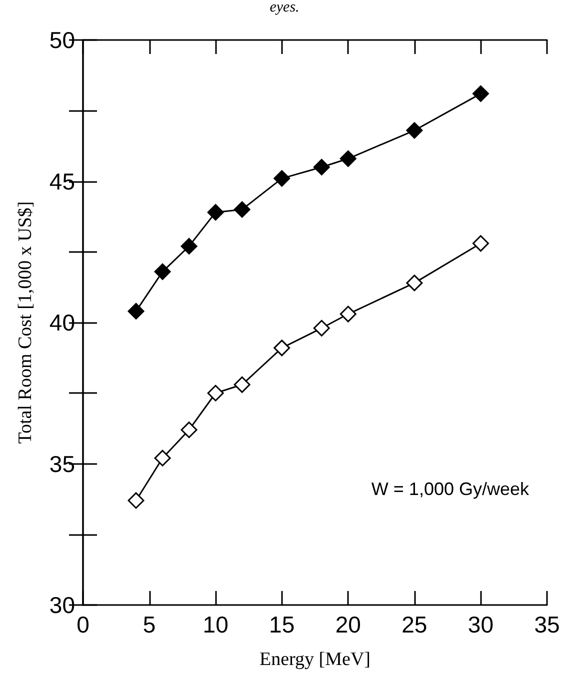  I want to click on text: eyes., so click(285, 8).